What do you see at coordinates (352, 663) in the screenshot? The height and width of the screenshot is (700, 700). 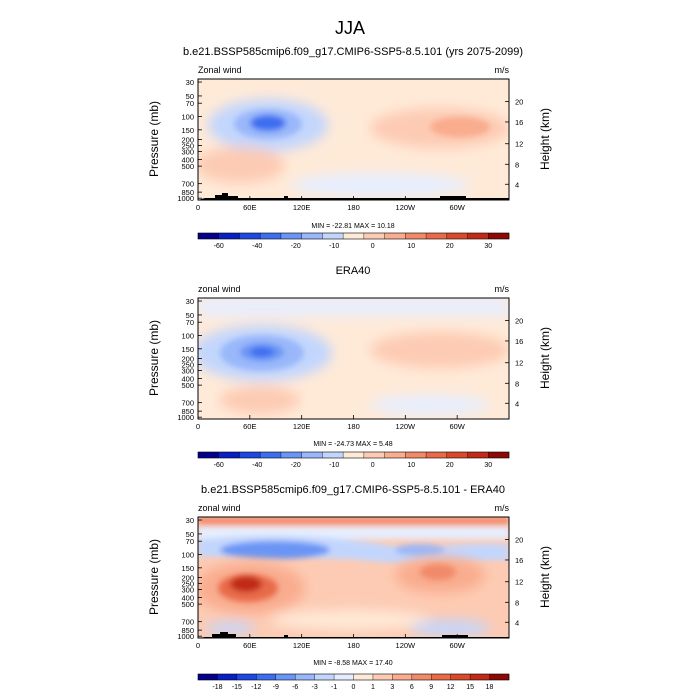 I see `min-max-readout: MIN = -8.58 MAX = 17.40` at bounding box center [352, 663].